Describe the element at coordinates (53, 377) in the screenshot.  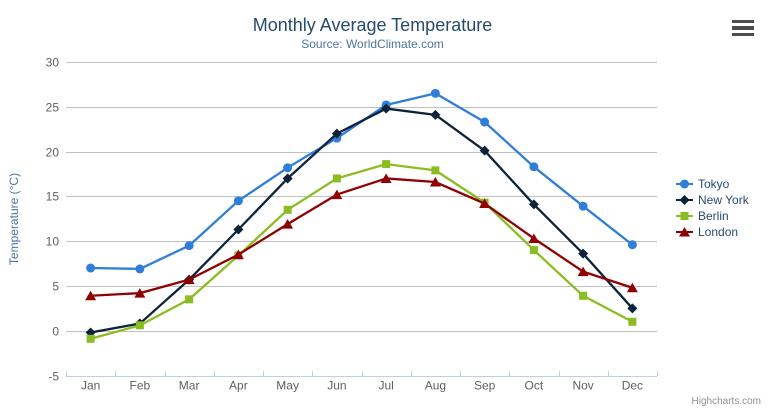
I see `y-axis-tick-label: -5` at that location.